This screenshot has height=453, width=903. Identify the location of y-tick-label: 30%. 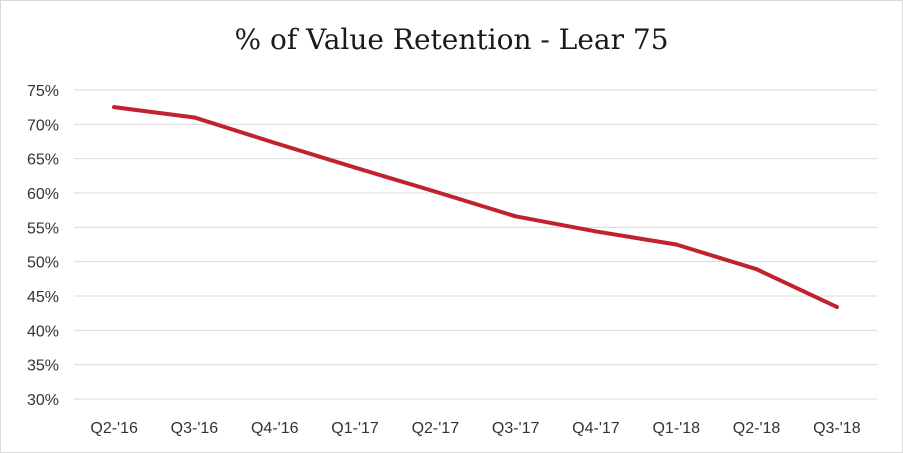
(43, 400).